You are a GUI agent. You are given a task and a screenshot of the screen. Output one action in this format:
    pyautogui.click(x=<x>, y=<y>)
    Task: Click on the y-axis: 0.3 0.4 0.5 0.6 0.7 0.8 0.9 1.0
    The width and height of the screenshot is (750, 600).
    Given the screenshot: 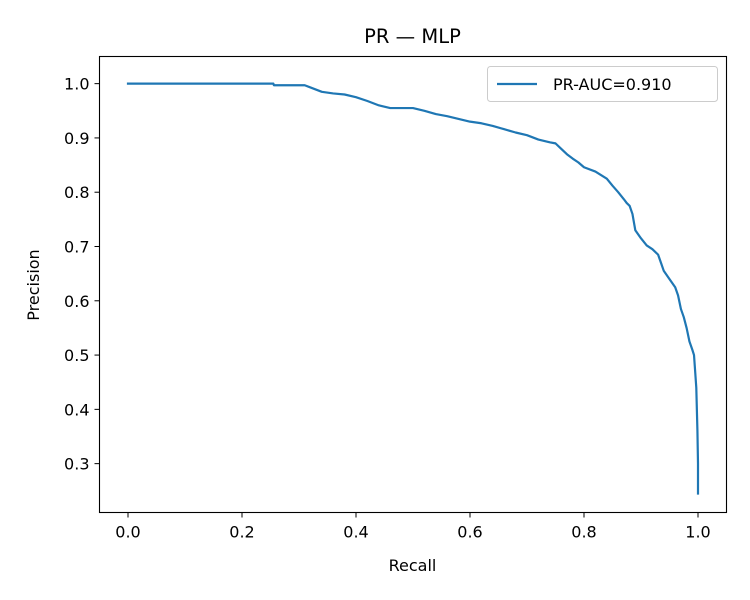 What is the action you would take?
    pyautogui.click(x=82, y=274)
    